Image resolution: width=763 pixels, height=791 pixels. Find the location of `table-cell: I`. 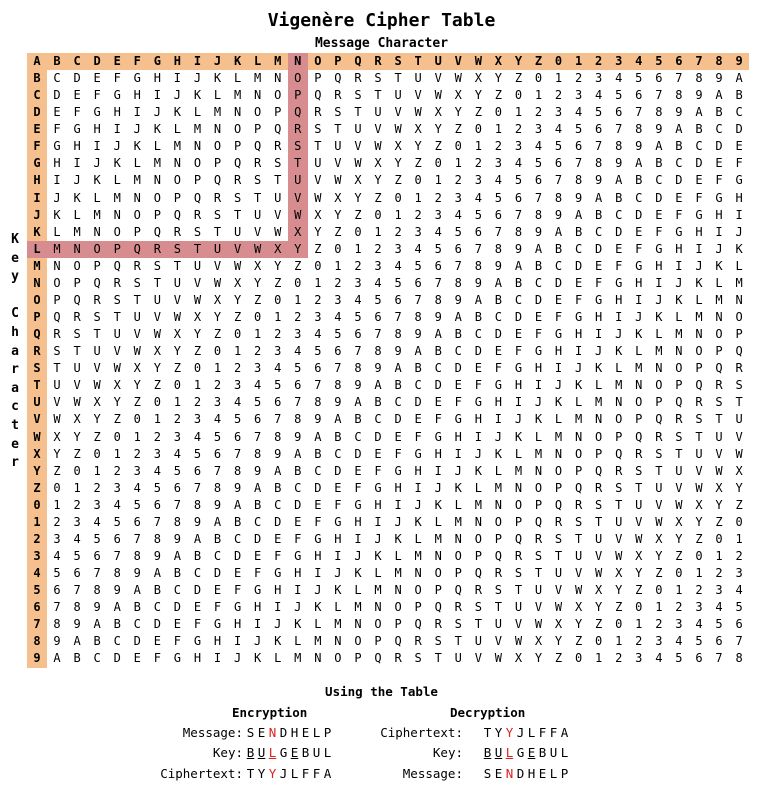

table-cell: I is located at coordinates (458, 453).